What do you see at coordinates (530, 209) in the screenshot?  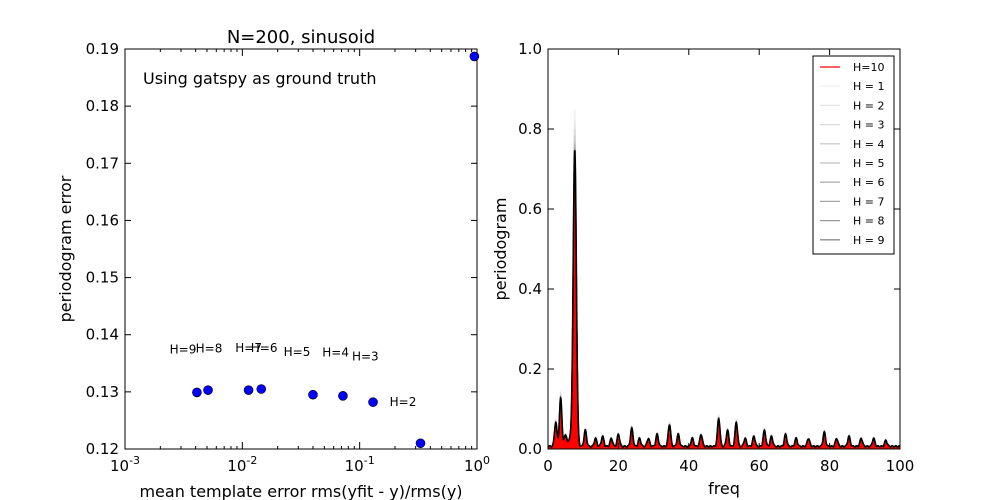 I see `right-y-tick-label: 0.6` at bounding box center [530, 209].